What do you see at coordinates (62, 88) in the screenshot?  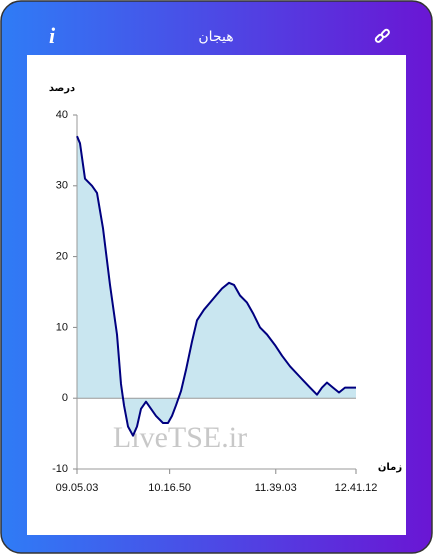 I see `y-axis-label: درصد` at bounding box center [62, 88].